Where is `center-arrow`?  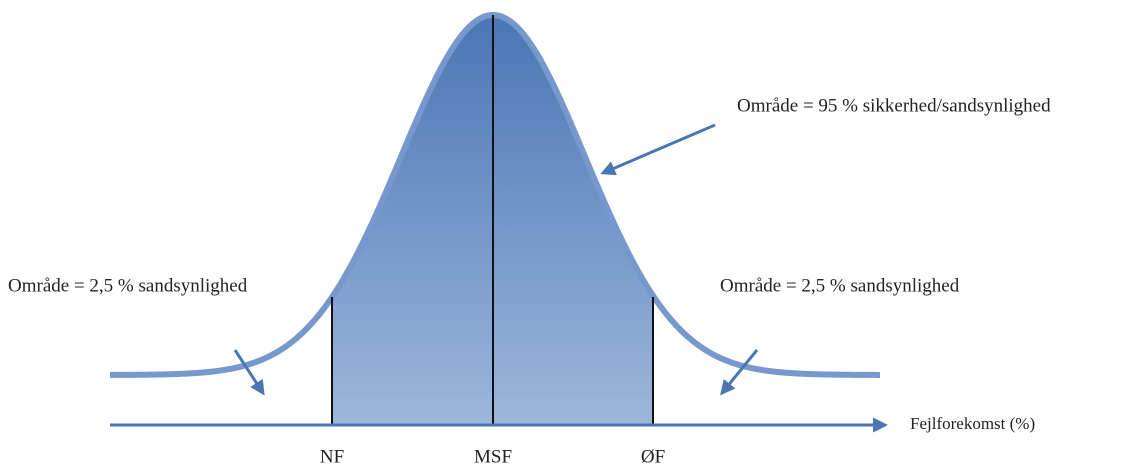
center-arrow is located at coordinates (658, 149).